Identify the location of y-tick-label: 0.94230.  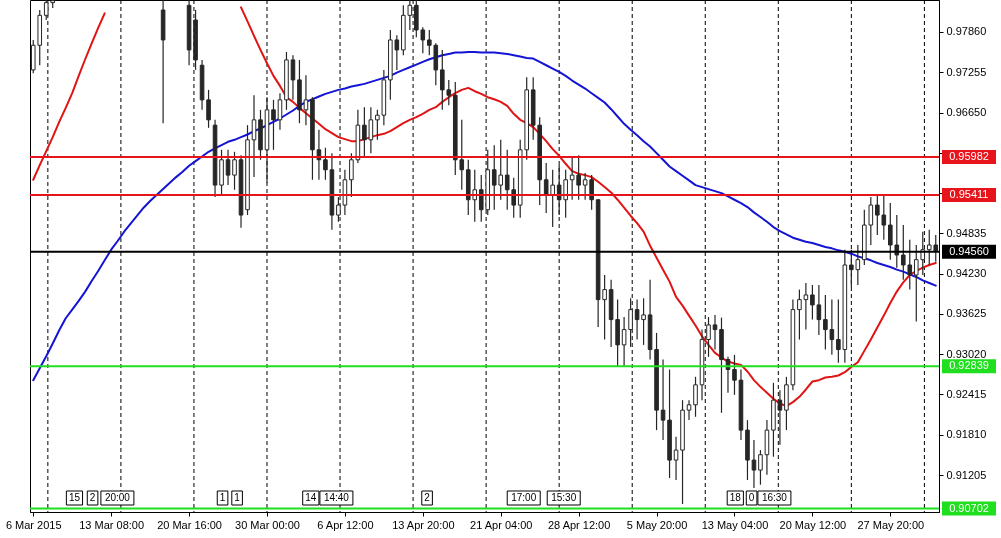
(966, 273).